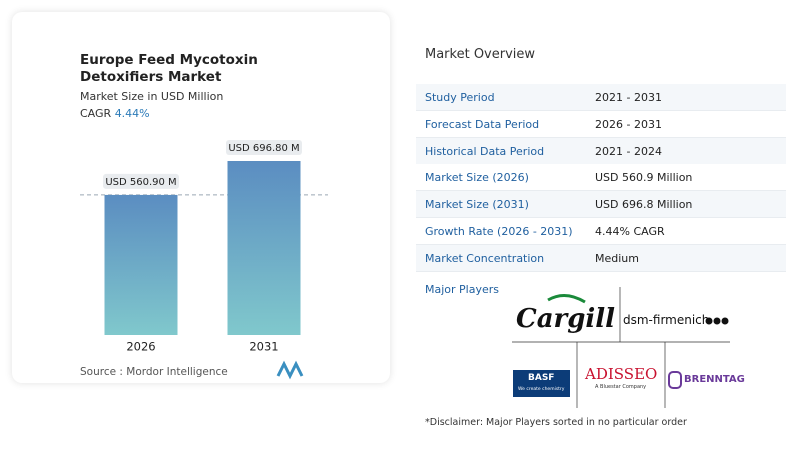  I want to click on chart-title: Europe Feed Mycotoxin Detoxifiers Market, so click(169, 68).